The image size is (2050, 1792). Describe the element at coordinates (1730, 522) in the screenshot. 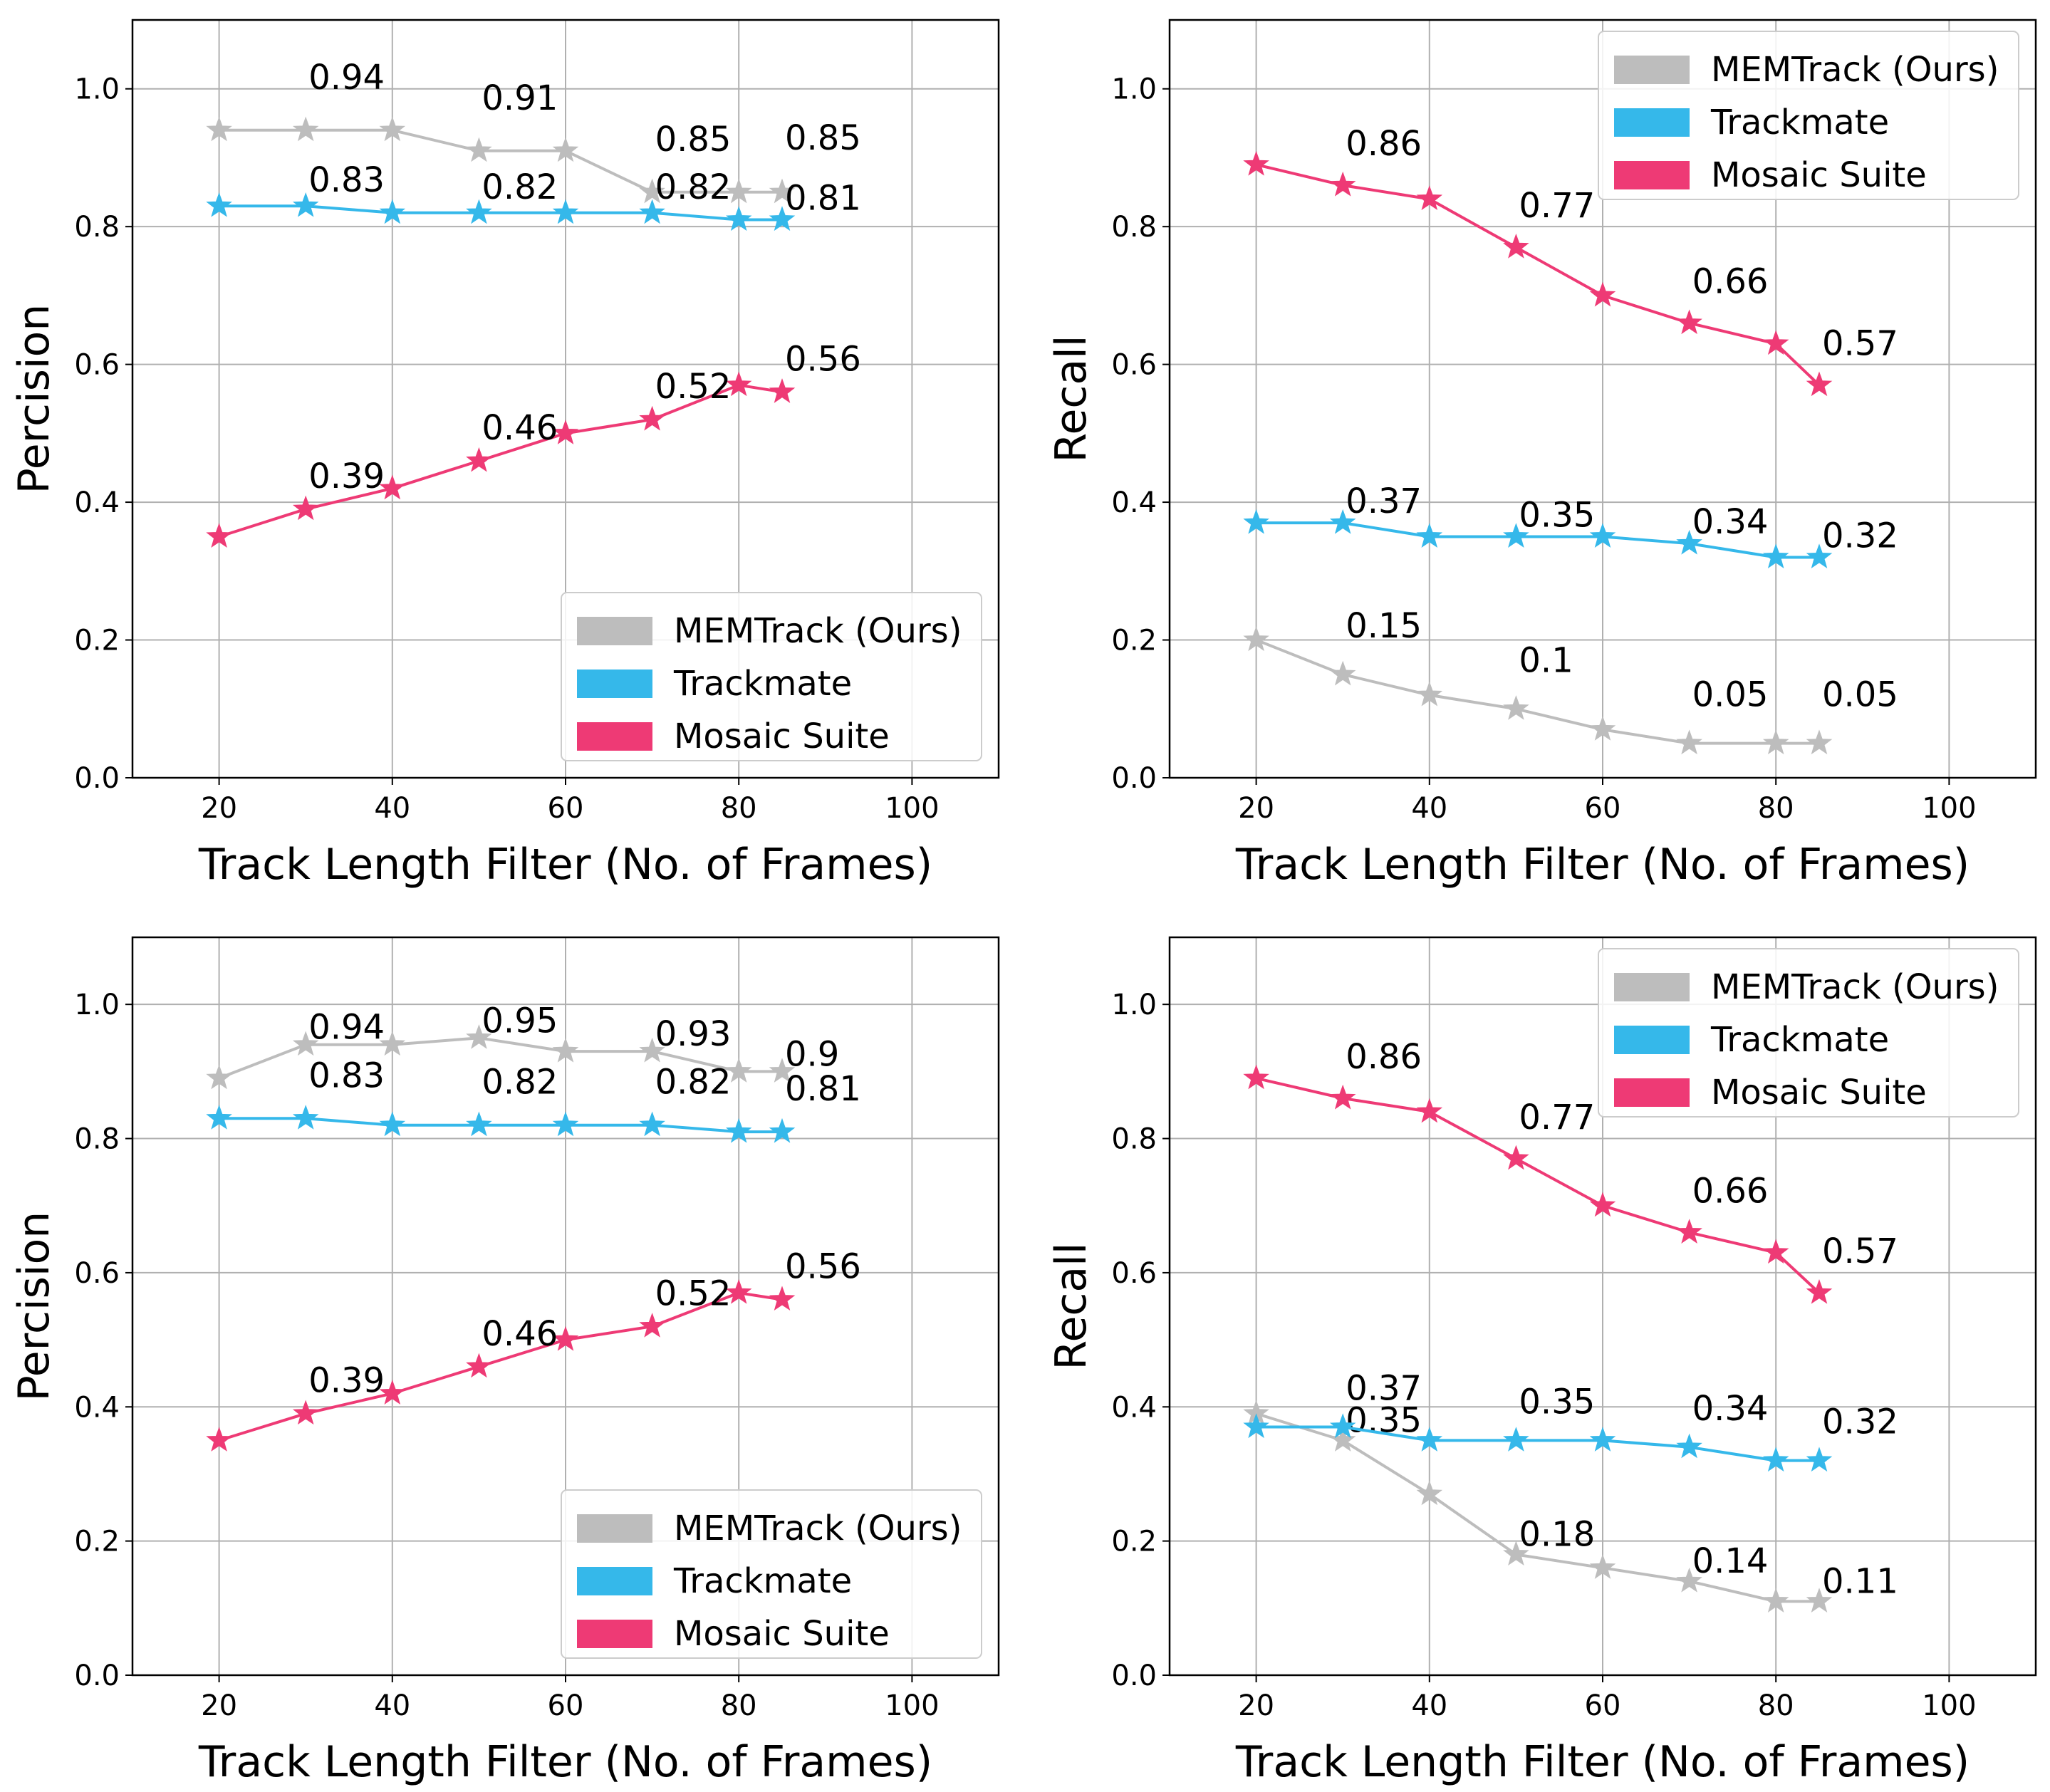

I see `data-label: 0.34` at that location.